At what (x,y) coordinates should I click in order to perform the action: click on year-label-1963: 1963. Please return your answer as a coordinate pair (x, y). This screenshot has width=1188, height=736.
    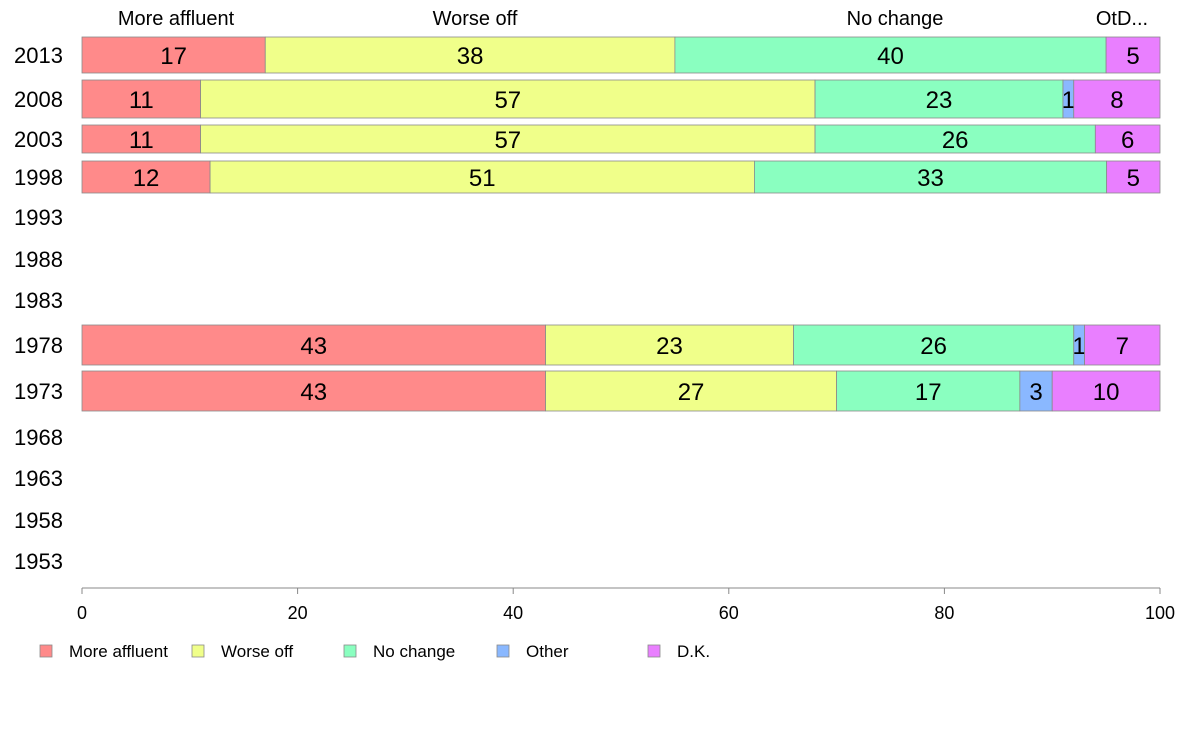
    Looking at the image, I should click on (38, 478).